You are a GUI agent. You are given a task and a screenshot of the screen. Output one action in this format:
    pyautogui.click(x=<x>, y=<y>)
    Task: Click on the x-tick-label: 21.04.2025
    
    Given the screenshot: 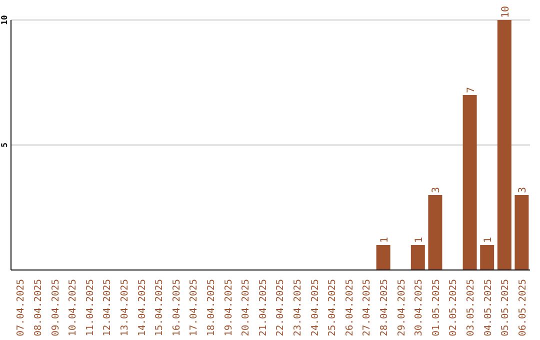 What is the action you would take?
    pyautogui.click(x=263, y=307)
    